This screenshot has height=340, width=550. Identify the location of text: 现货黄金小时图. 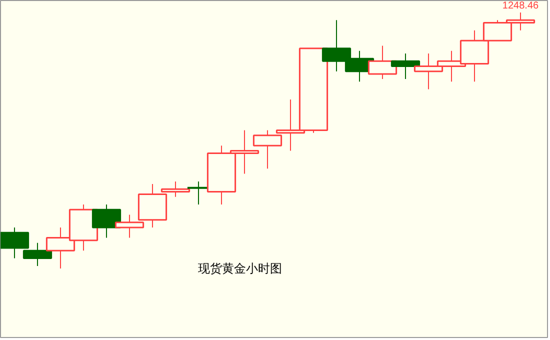
(240, 269).